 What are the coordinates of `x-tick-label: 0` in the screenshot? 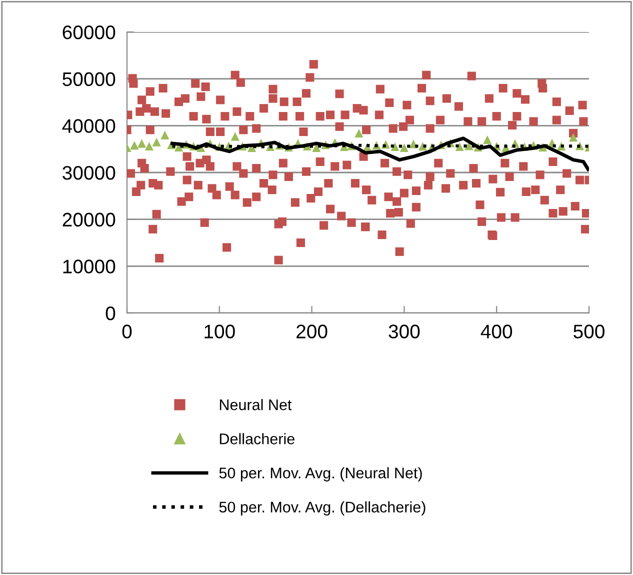 It's located at (127, 331).